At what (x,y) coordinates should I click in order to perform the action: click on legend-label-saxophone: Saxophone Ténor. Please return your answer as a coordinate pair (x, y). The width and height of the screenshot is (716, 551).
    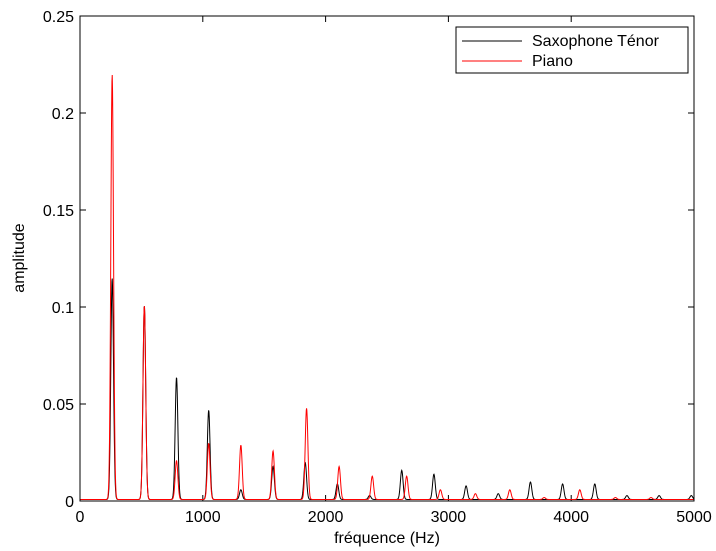
    Looking at the image, I should click on (596, 41).